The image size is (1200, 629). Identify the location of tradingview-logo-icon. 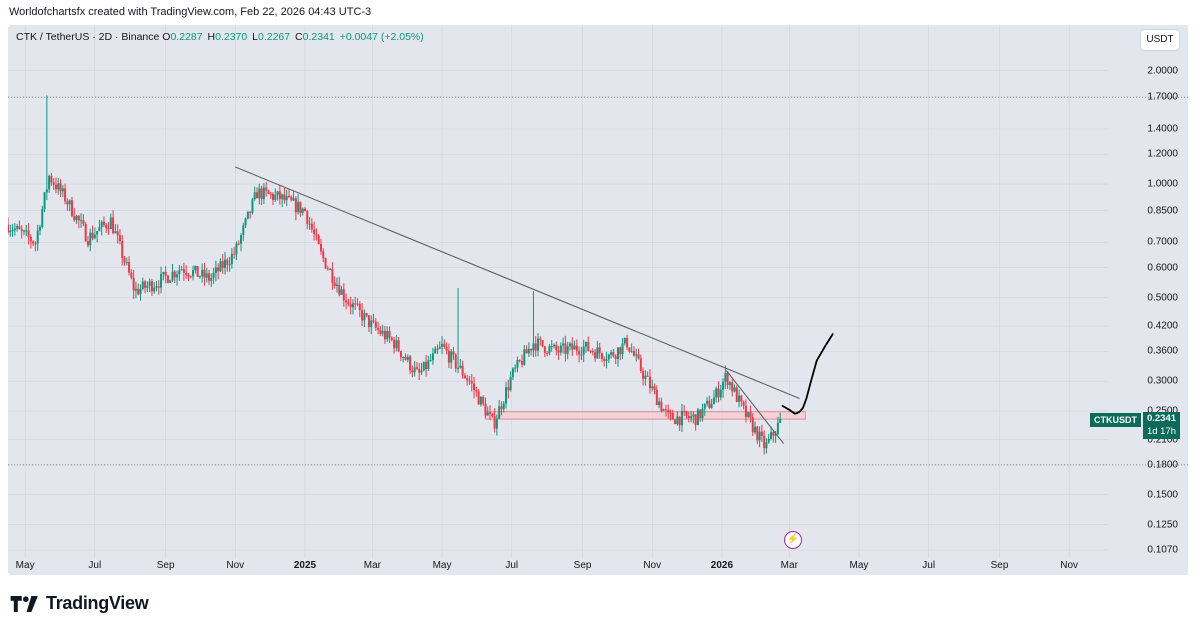
(24, 603).